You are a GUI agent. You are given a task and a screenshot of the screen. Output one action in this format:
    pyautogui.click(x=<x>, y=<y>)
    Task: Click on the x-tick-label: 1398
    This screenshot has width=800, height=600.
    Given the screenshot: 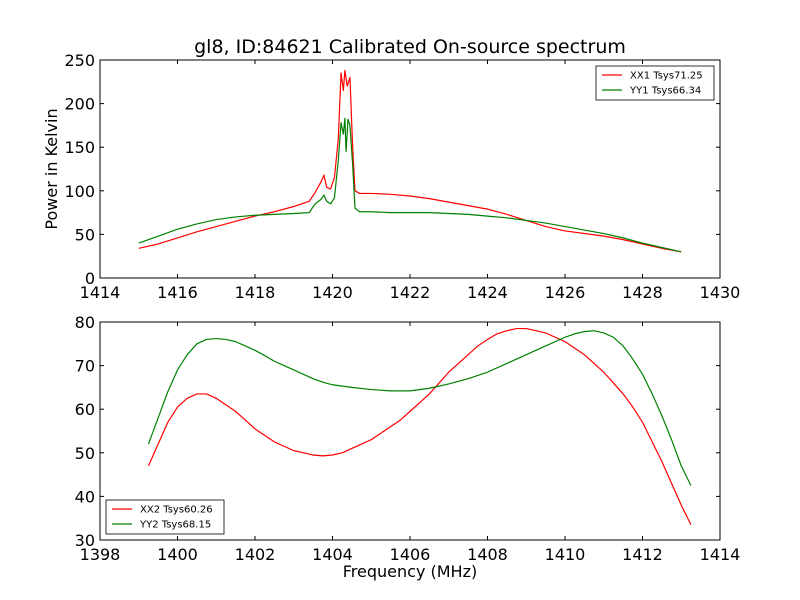 What is the action you would take?
    pyautogui.click(x=100, y=554)
    